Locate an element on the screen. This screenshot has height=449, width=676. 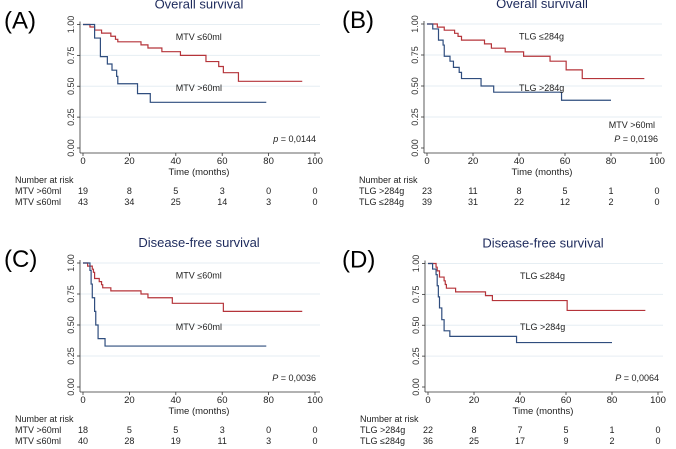
y-tick-label: 0.00 is located at coordinates (71, 148).